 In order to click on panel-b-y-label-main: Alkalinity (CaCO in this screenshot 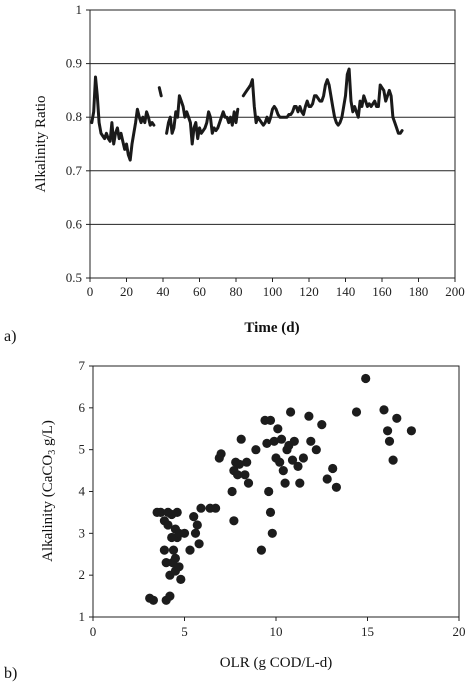, I will do `click(48, 508)`.